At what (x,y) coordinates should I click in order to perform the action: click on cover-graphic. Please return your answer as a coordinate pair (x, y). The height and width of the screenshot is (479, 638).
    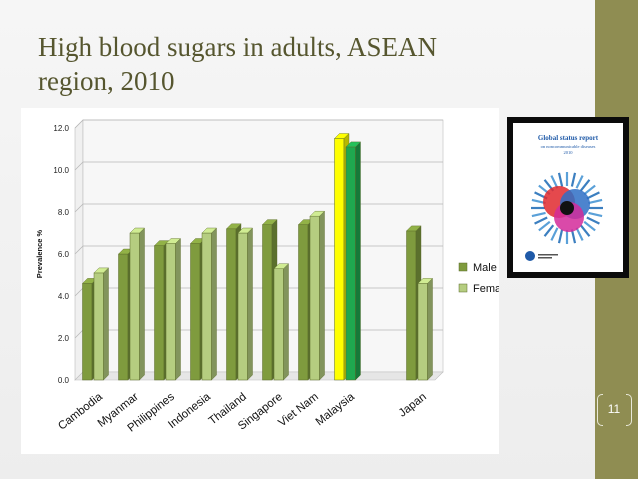
    Looking at the image, I should click on (564, 216).